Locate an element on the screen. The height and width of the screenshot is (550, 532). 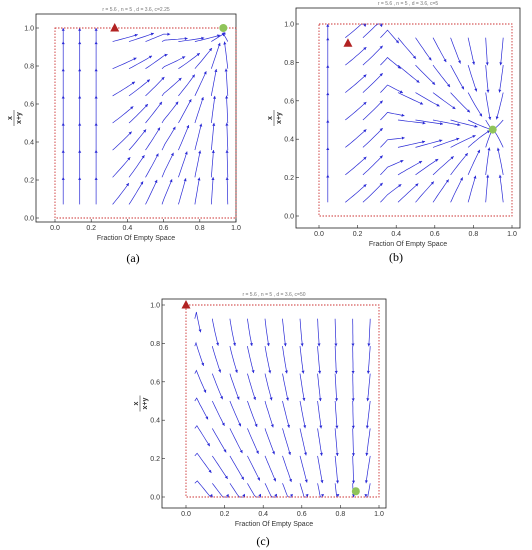
y-tick-label: 0.8 is located at coordinates (29, 67).